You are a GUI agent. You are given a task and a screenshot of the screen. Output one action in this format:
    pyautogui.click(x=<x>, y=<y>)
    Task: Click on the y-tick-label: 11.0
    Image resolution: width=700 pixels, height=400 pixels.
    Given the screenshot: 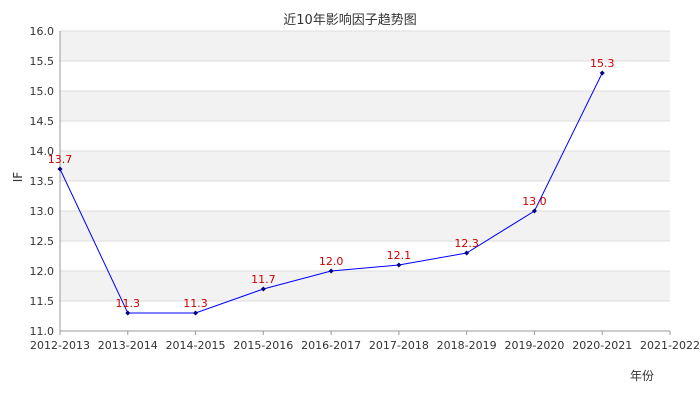 What is the action you would take?
    pyautogui.click(x=42, y=331)
    